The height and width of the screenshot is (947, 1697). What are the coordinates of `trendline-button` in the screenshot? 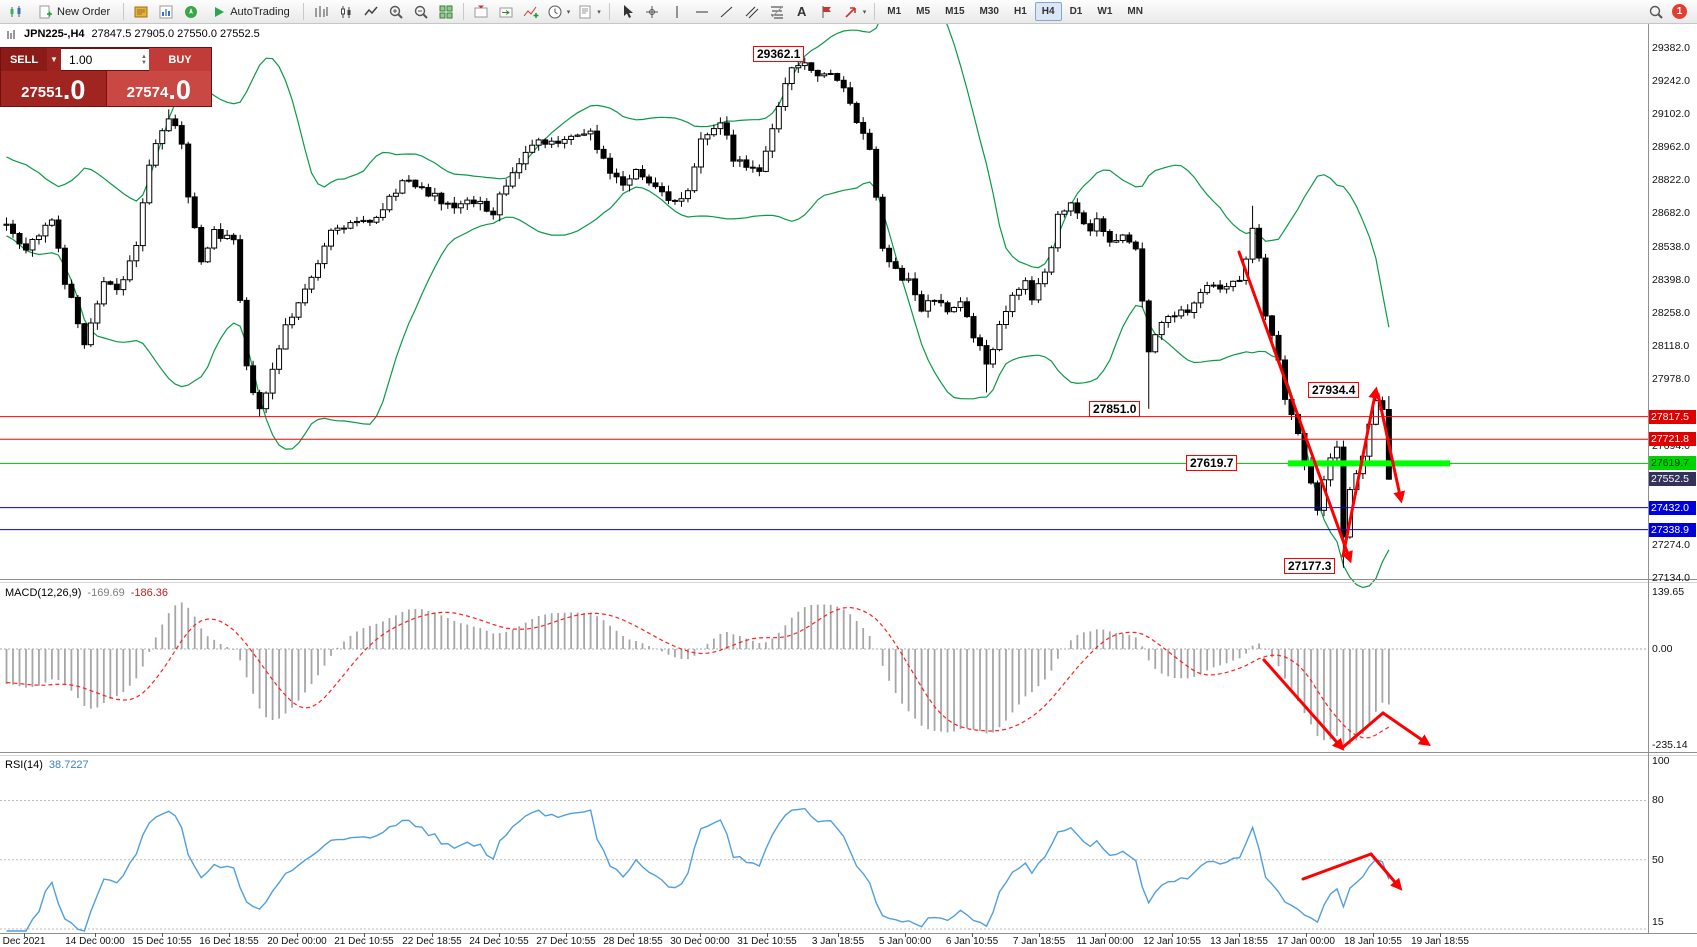 It's located at (727, 12).